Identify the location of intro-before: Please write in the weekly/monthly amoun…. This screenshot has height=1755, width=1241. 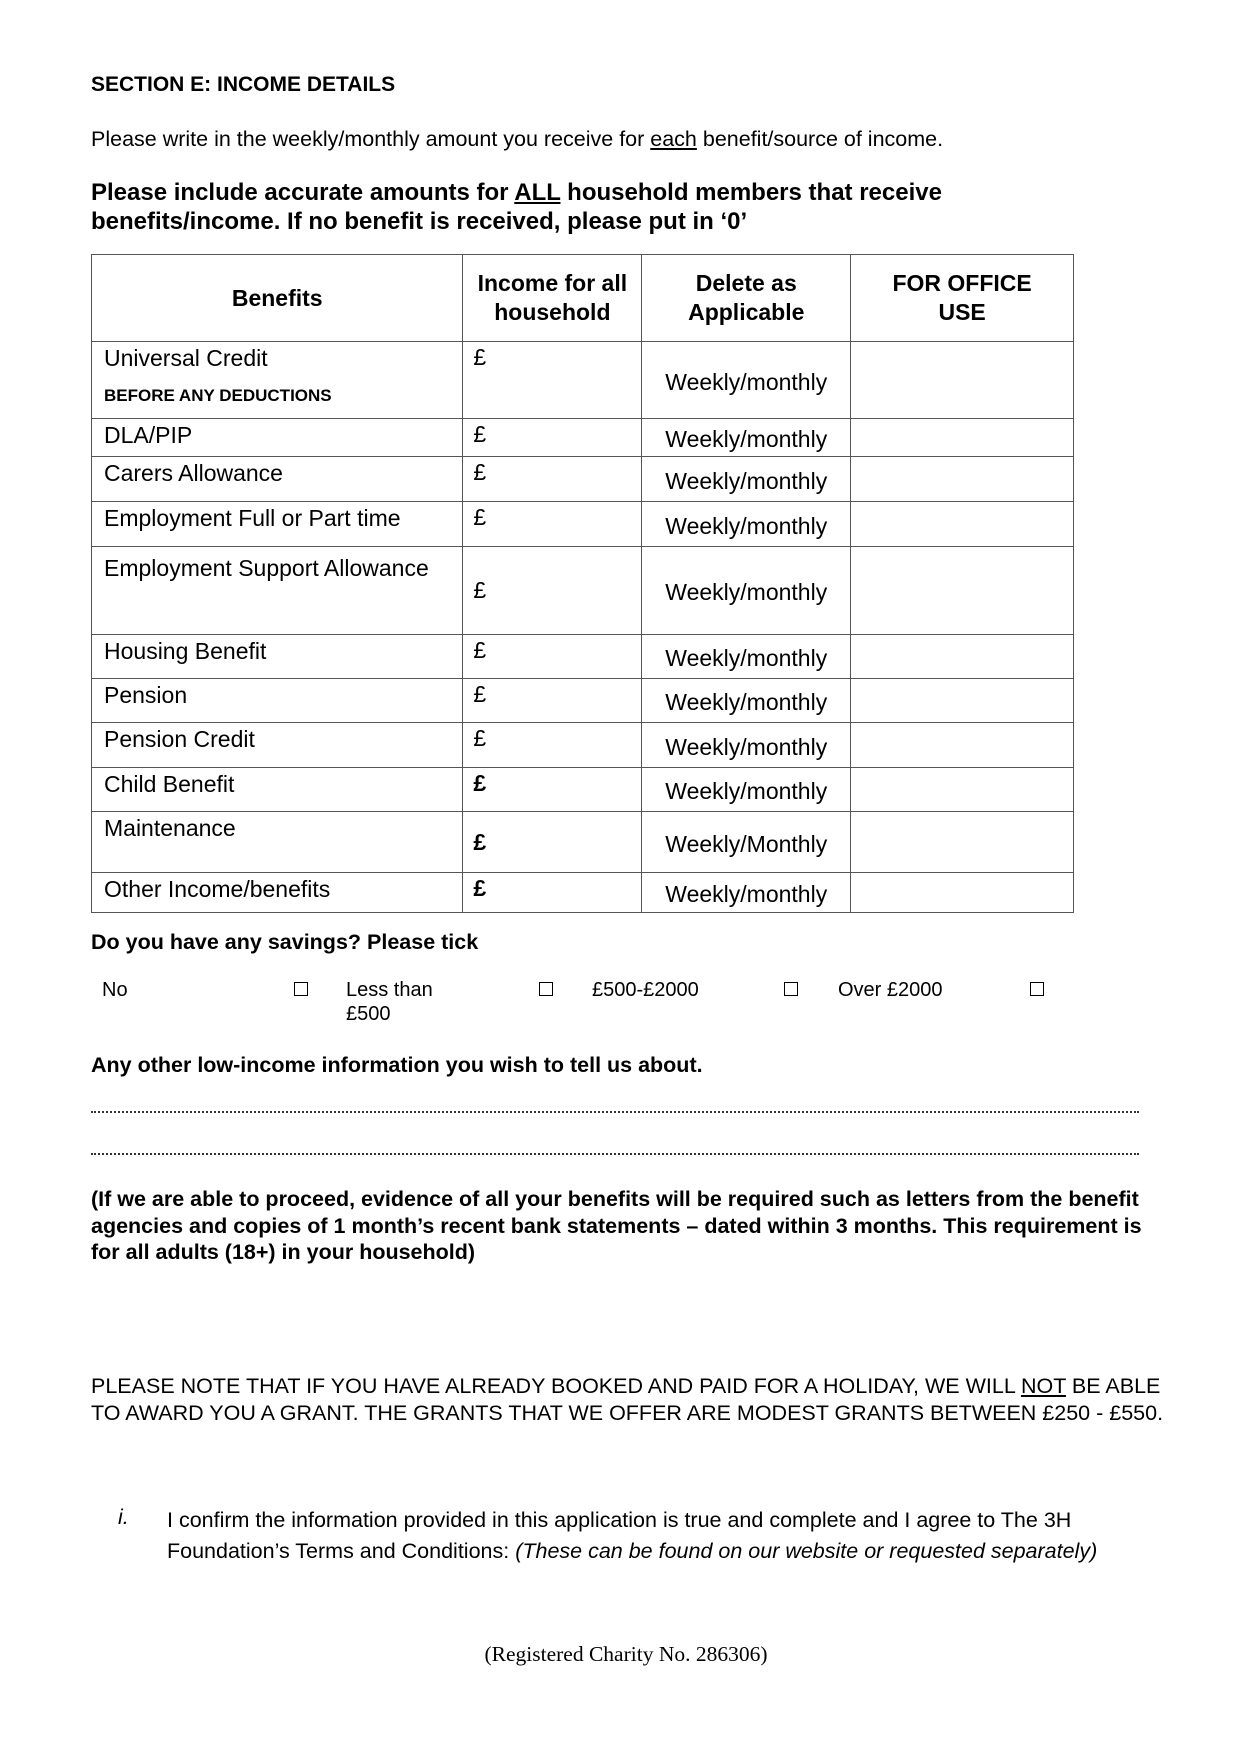
(371, 139).